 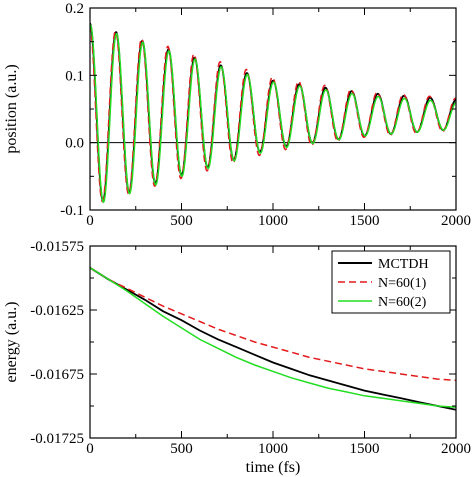 What do you see at coordinates (11, 108) in the screenshot?
I see `y-axis-label: position (a.u.)` at bounding box center [11, 108].